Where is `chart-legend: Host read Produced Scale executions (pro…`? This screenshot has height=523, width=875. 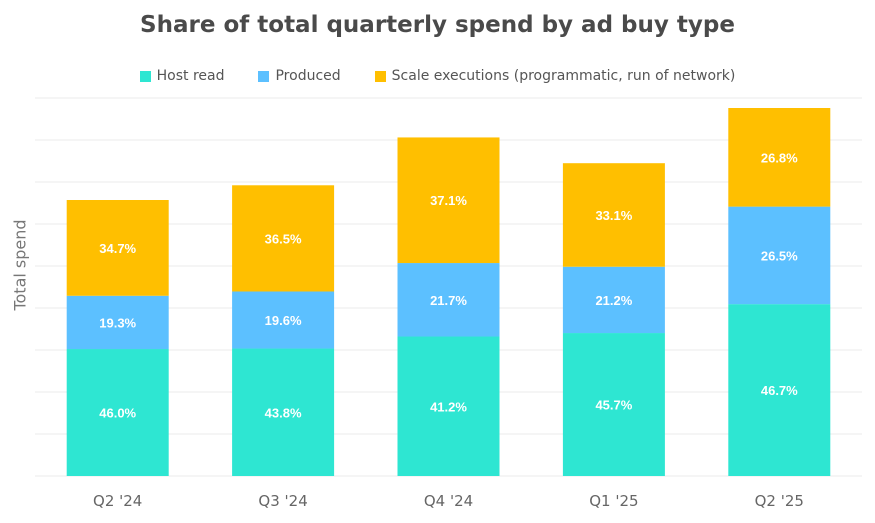 chart-legend: Host read Produced Scale executions (pro… is located at coordinates (437, 76).